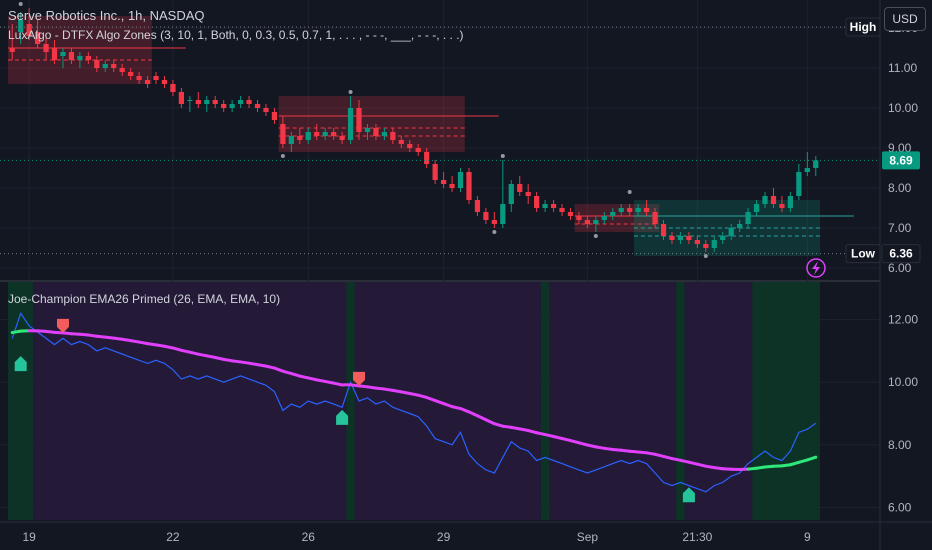  What do you see at coordinates (588, 537) in the screenshot?
I see `x-tick-label: Sep` at bounding box center [588, 537].